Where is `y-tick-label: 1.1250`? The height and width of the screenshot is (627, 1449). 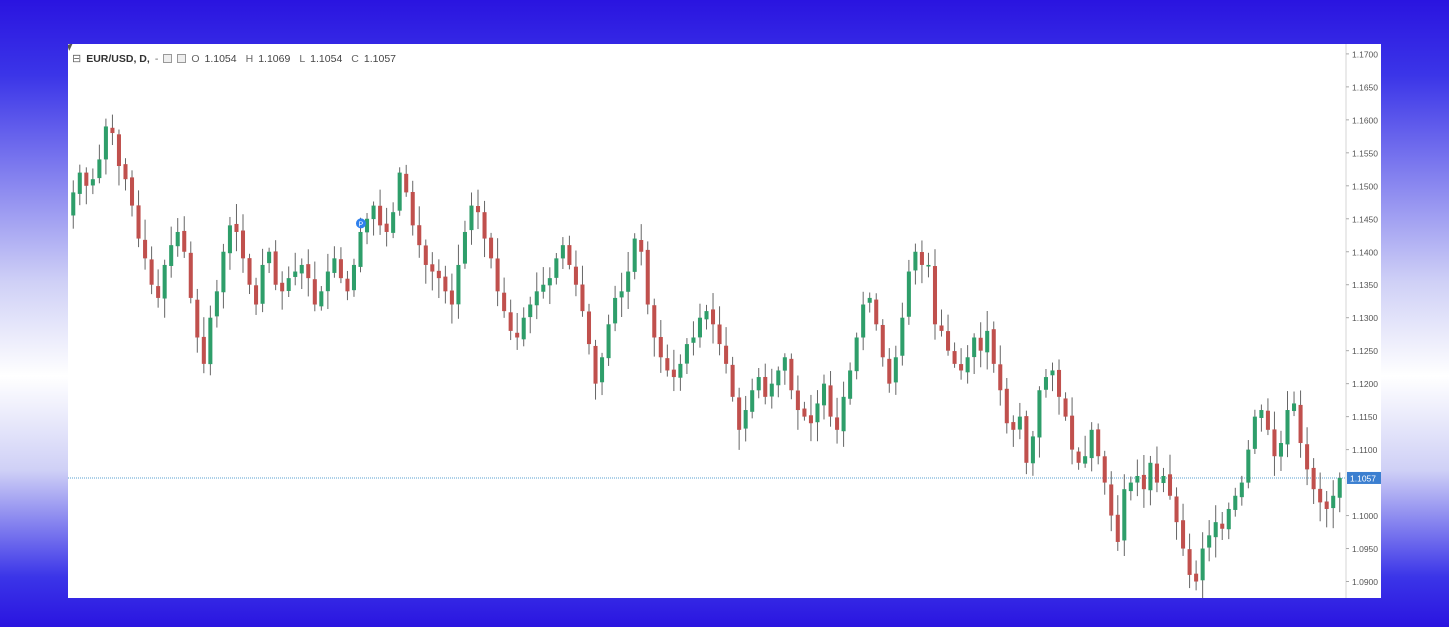
y-tick-label: 1.1250 is located at coordinates (1365, 351).